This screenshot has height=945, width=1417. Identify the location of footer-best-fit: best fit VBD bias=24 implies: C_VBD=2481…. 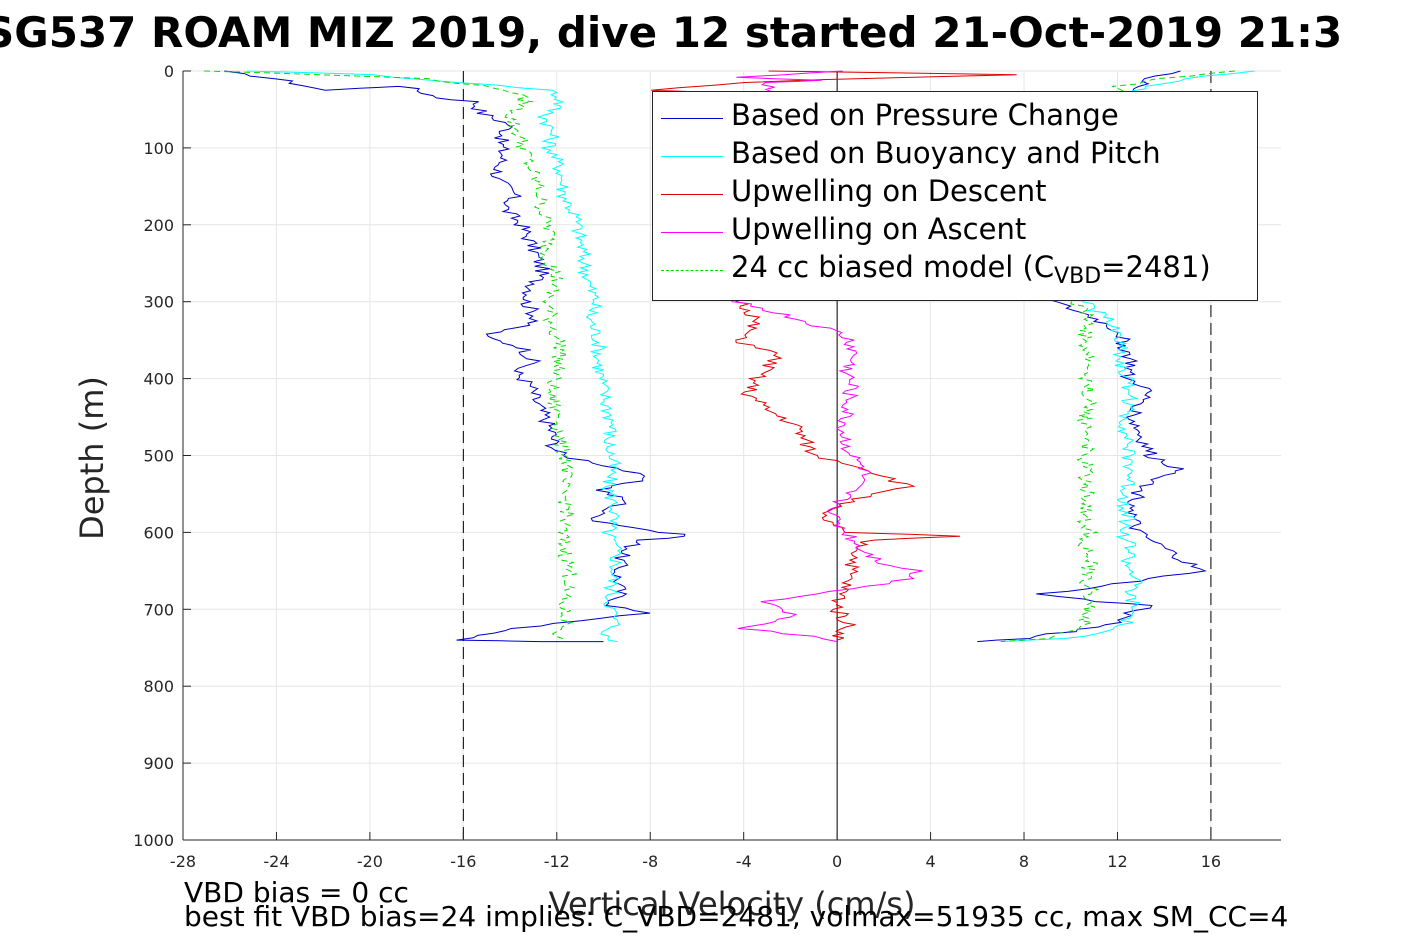
(736, 916).